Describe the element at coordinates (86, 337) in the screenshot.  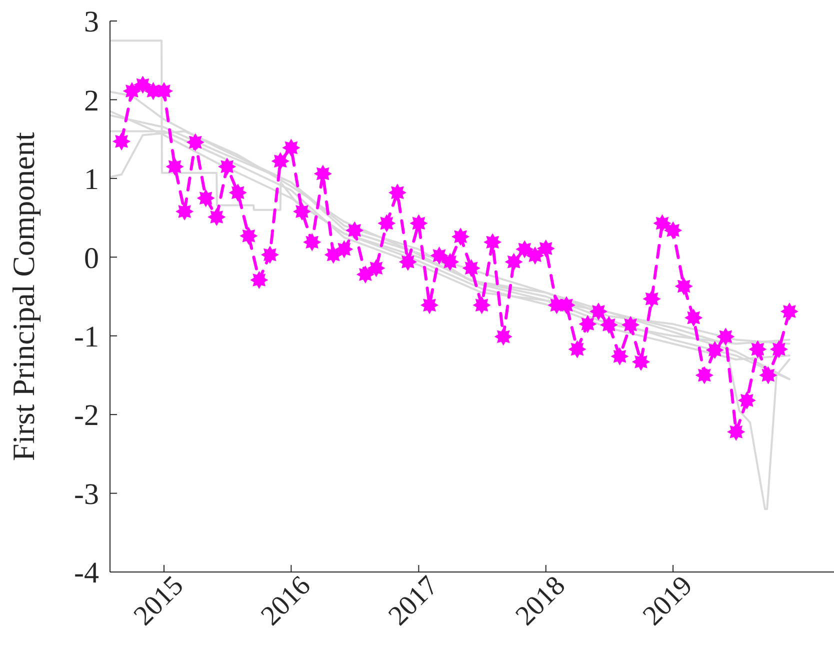
I see `y-tick-label: -1` at that location.